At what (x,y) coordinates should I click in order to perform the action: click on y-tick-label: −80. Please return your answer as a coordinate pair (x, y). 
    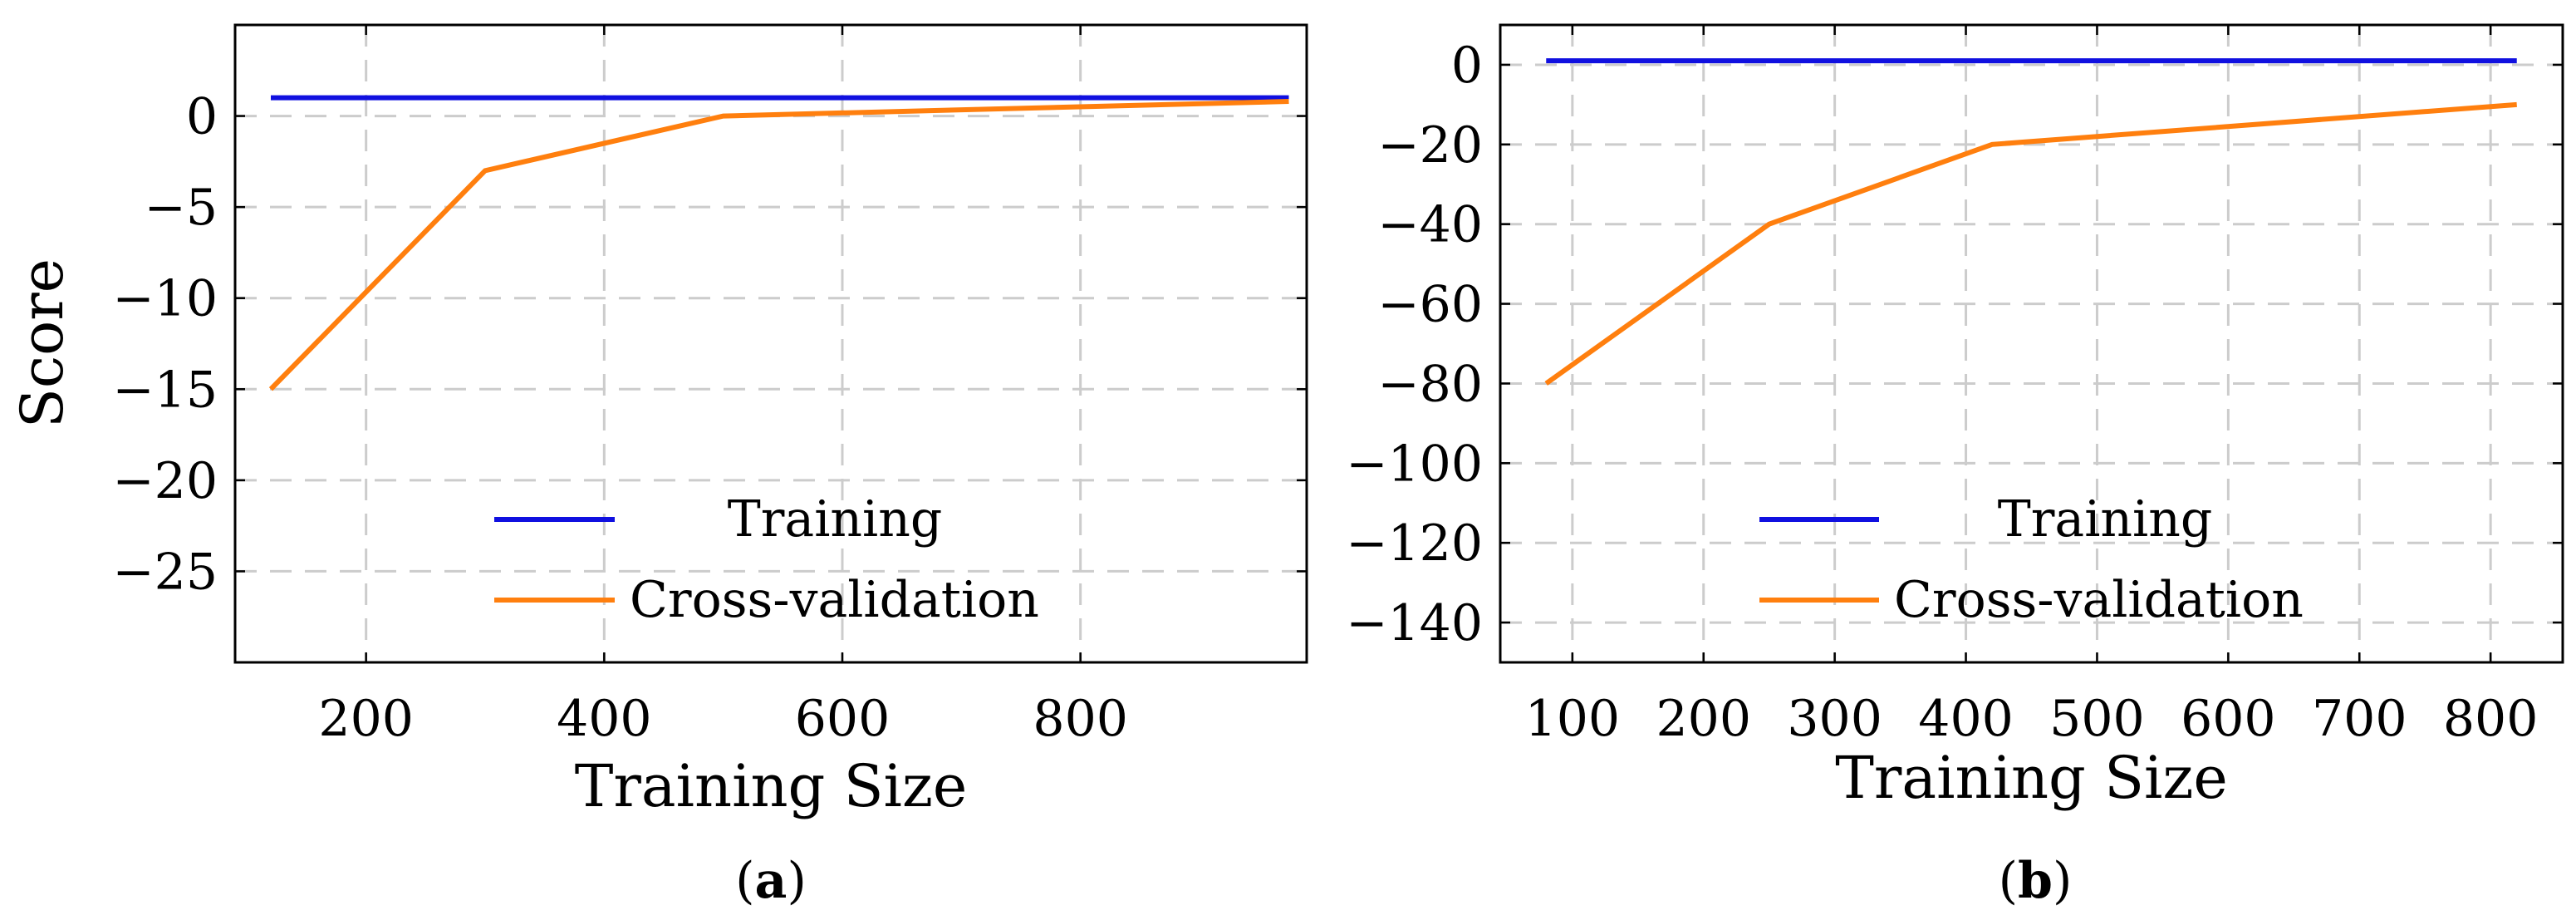
    Looking at the image, I should click on (1430, 384).